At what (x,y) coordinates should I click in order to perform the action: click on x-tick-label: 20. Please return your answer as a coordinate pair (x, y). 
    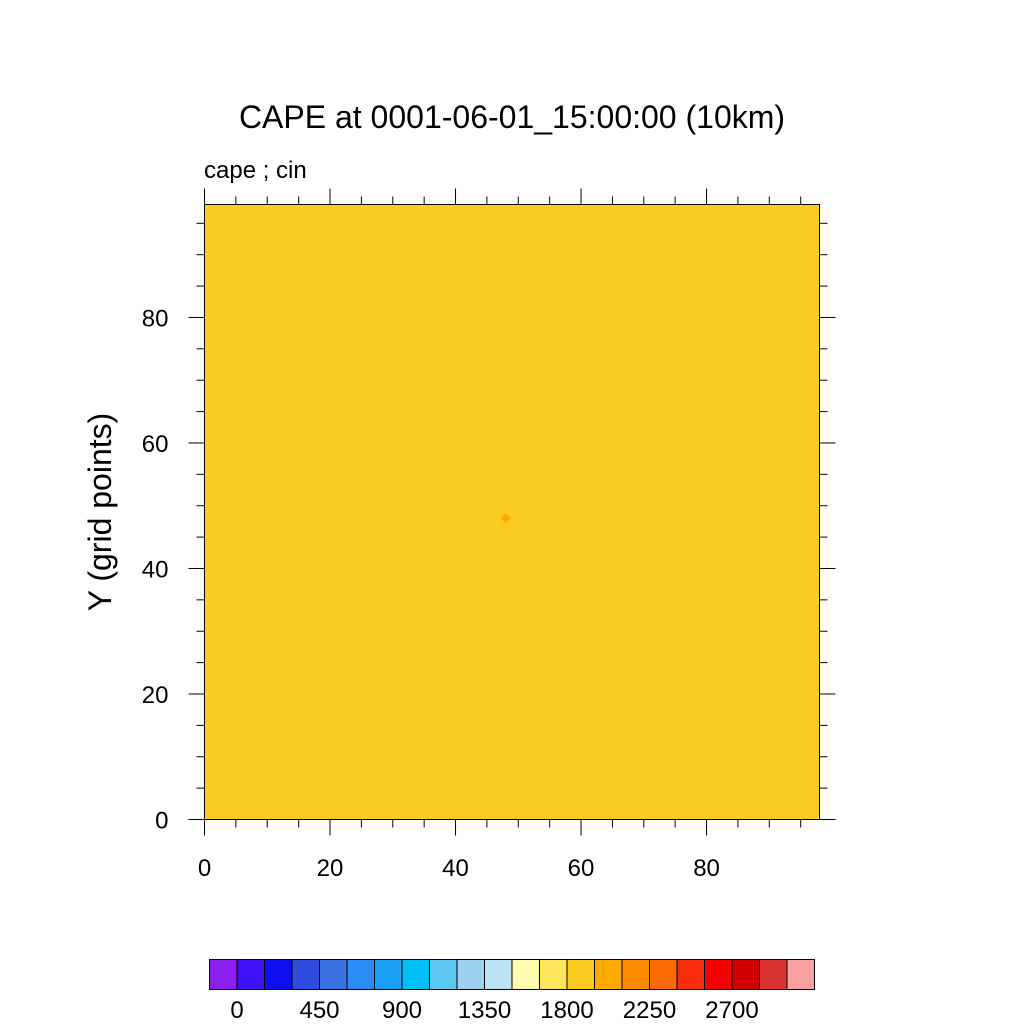
    Looking at the image, I should click on (330, 868).